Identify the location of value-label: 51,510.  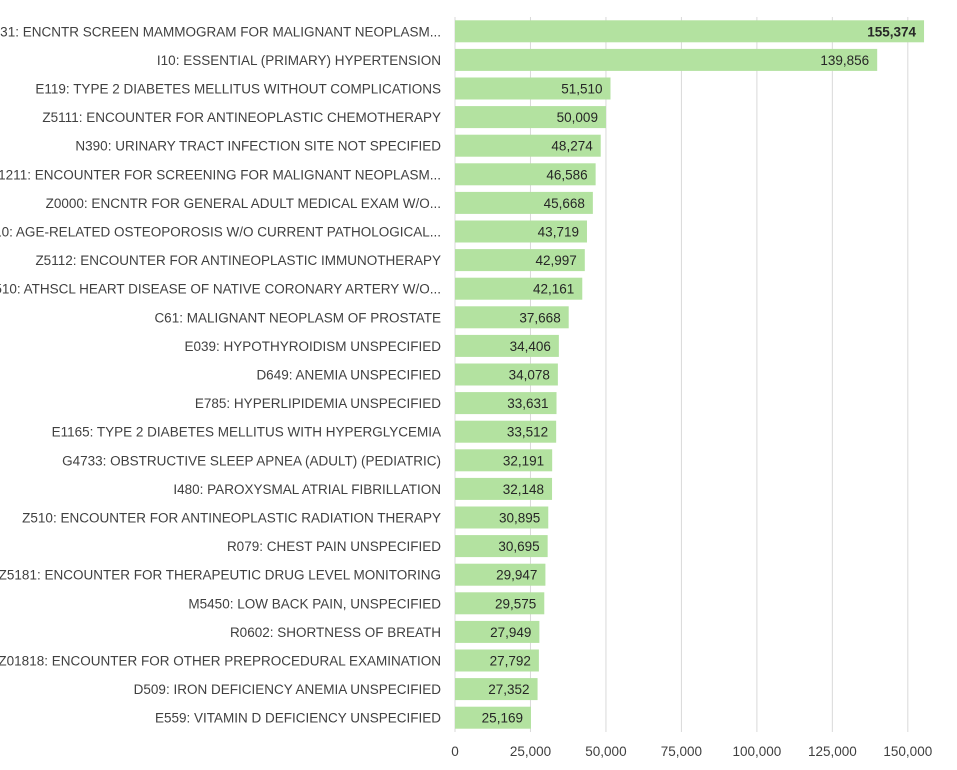
(581, 89).